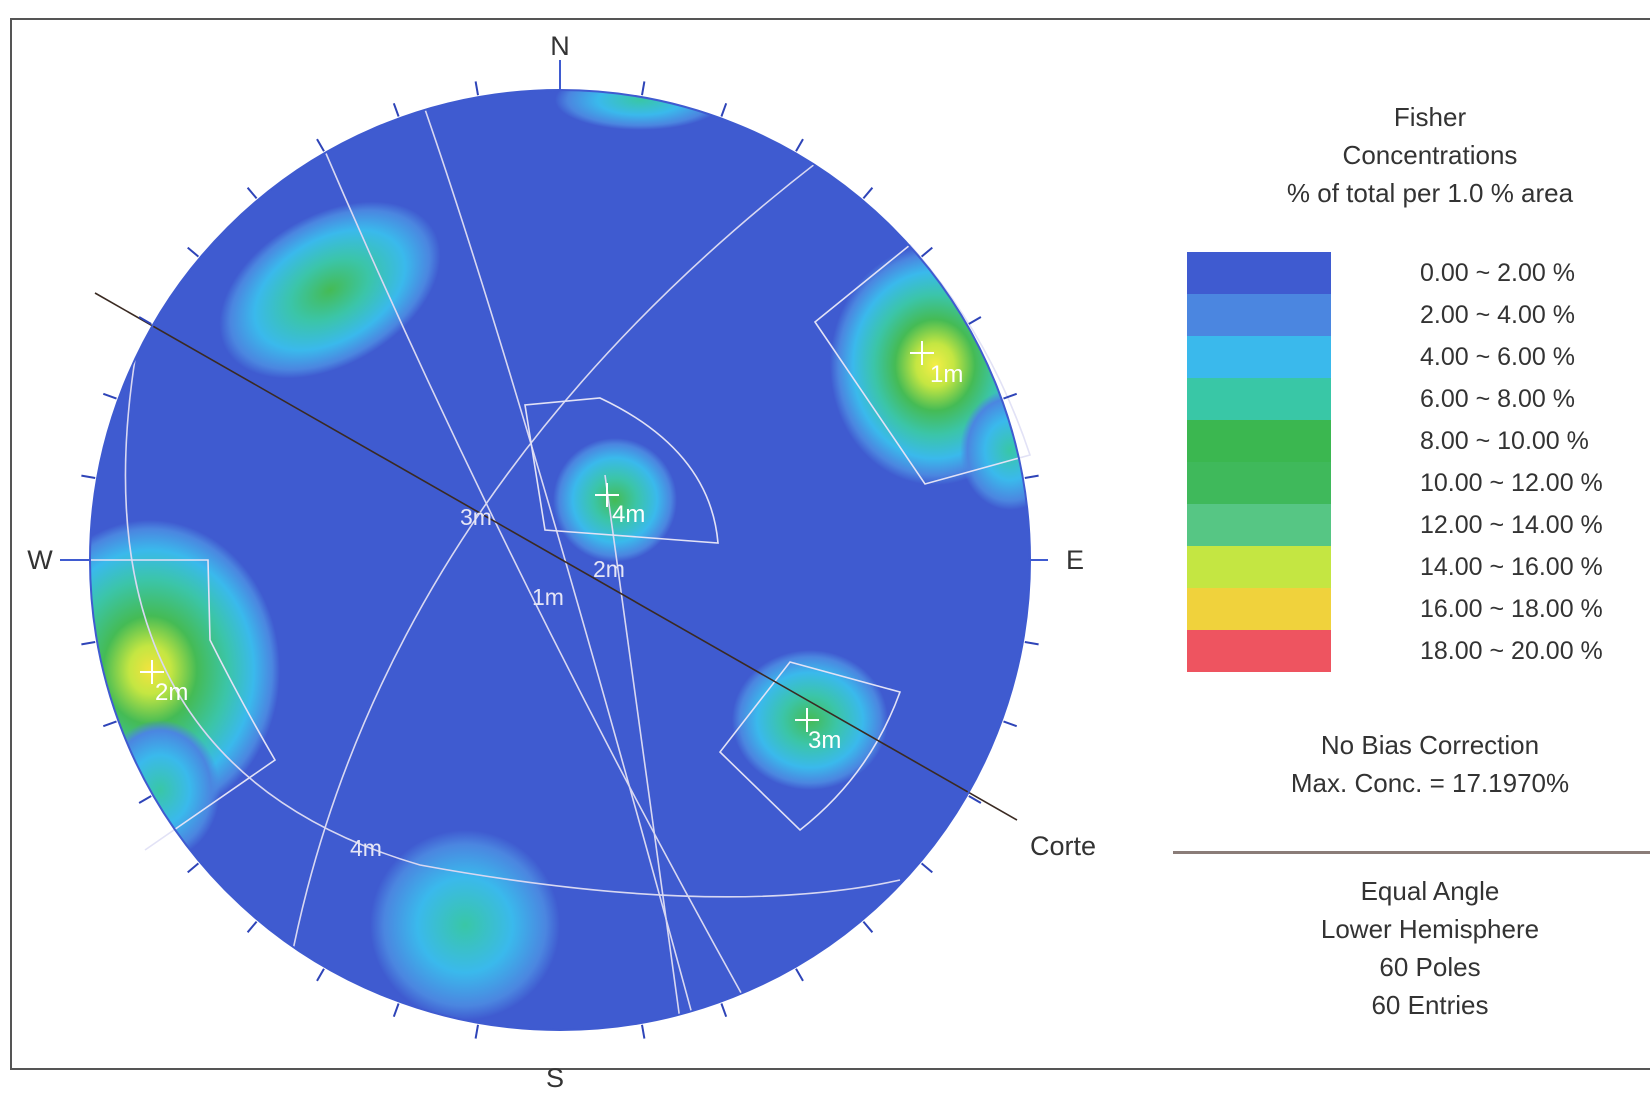 The width and height of the screenshot is (1650, 1100). What do you see at coordinates (1430, 891) in the screenshot?
I see `projection-line-1: Equal Angle` at bounding box center [1430, 891].